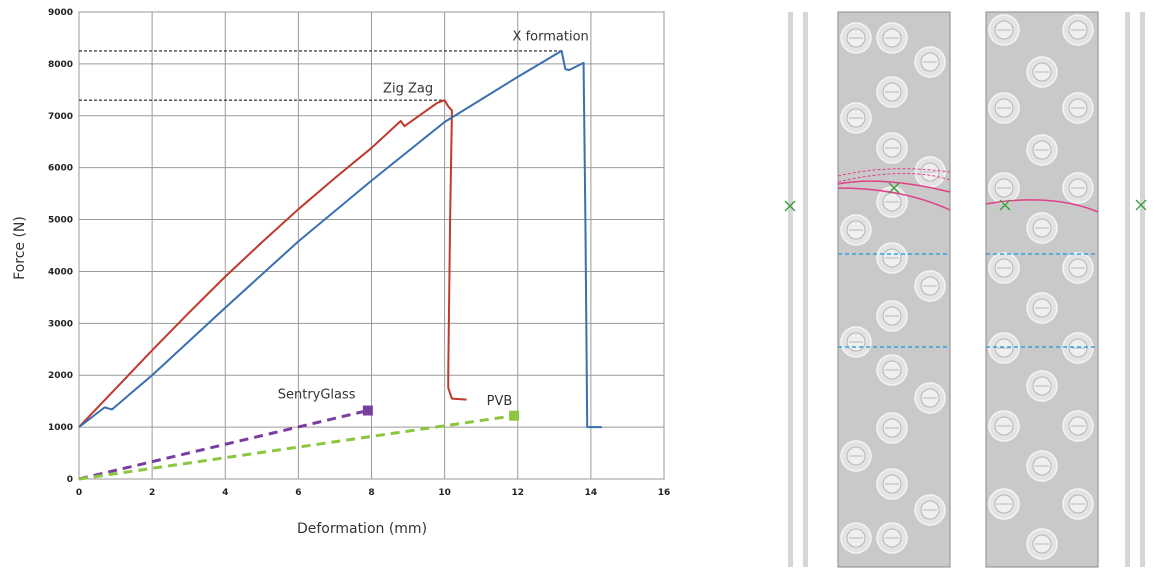 The height and width of the screenshot is (572, 1159). What do you see at coordinates (317, 395) in the screenshot?
I see `annotation-label: SentryGlass` at bounding box center [317, 395].